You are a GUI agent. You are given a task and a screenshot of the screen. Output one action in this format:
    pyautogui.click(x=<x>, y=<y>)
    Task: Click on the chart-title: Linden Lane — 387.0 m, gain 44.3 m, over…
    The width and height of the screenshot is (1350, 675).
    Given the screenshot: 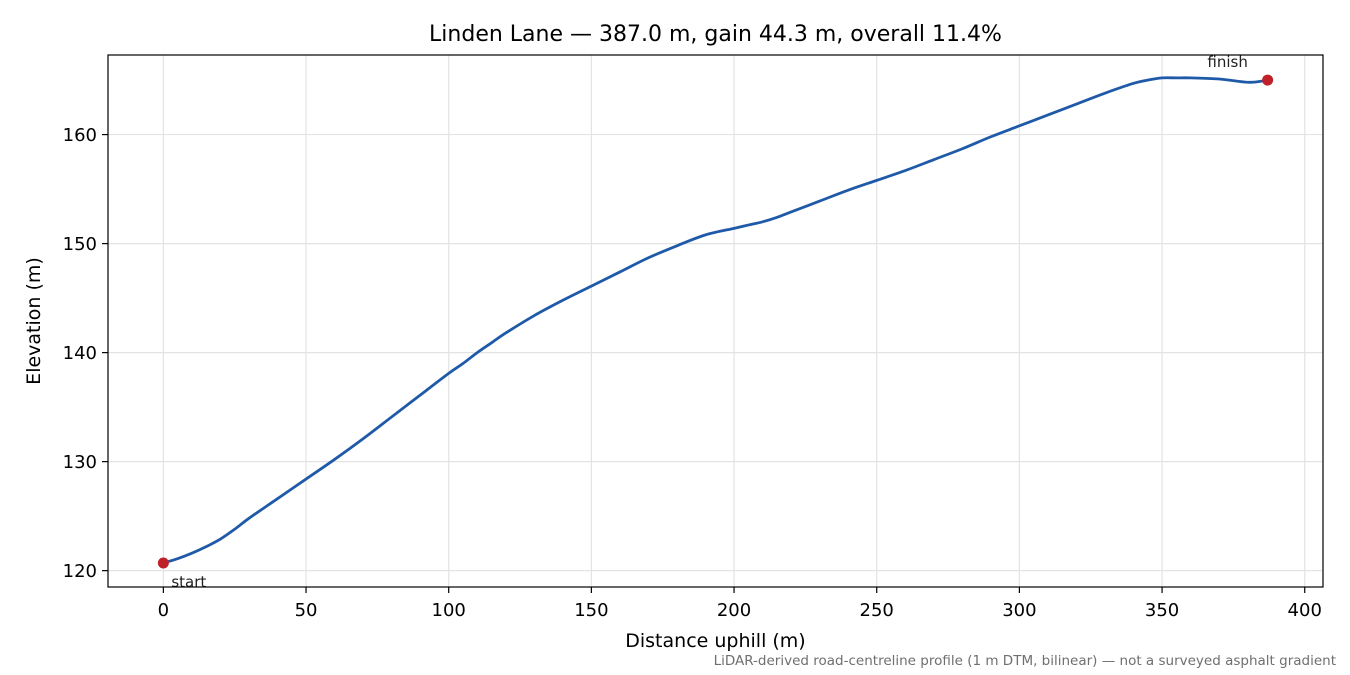 What is the action you would take?
    pyautogui.click(x=715, y=34)
    